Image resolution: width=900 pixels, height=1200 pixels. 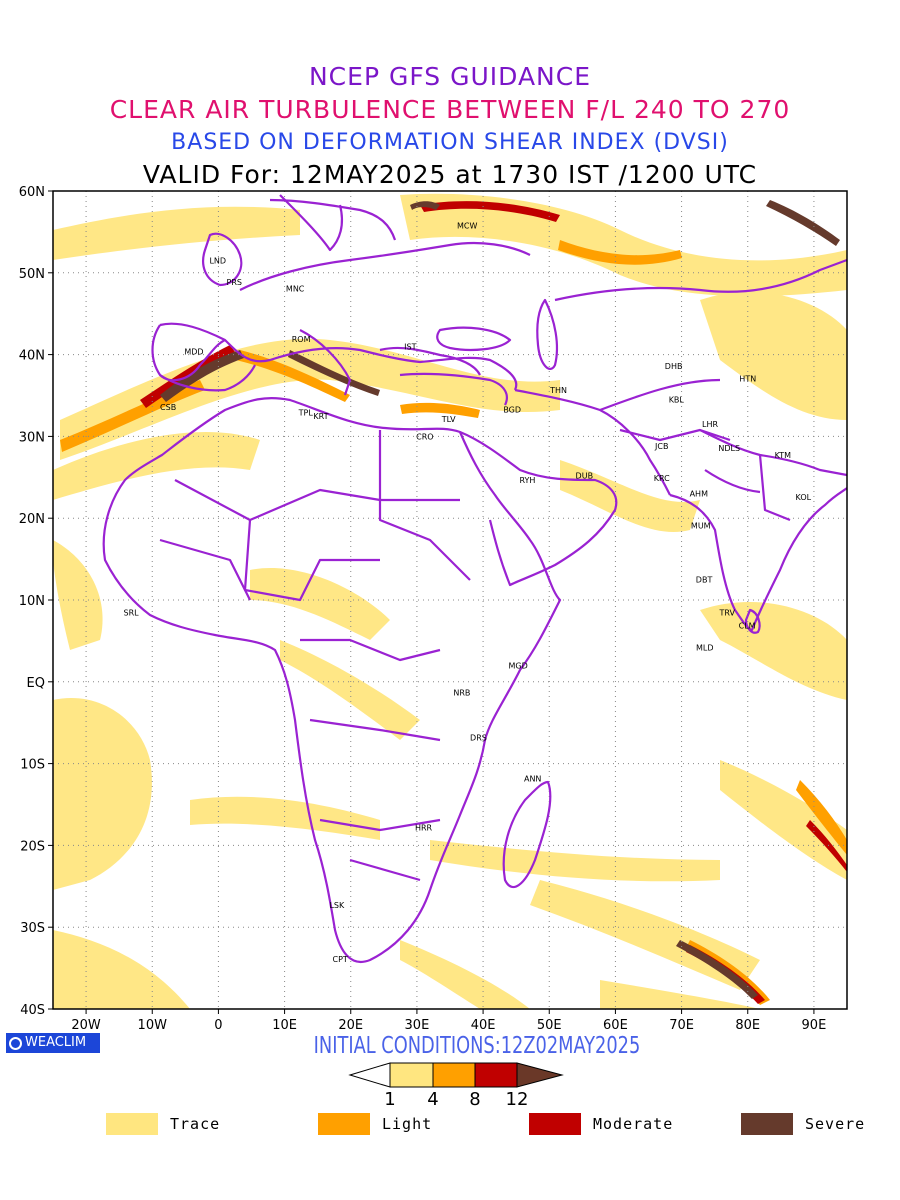 I want to click on colorbar-tick-8: 8, so click(x=474, y=1099).